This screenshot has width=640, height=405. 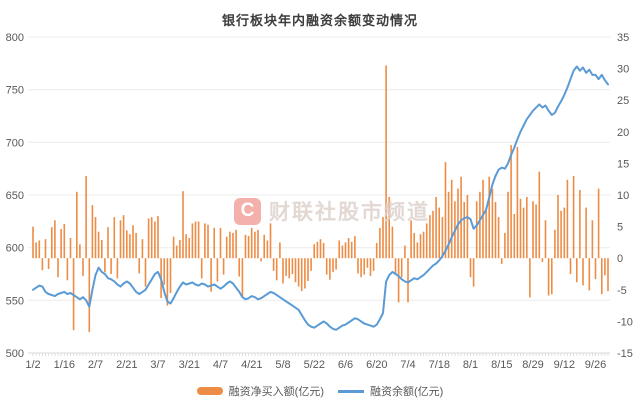 What do you see at coordinates (64, 365) in the screenshot?
I see `svg-text: 1/16` at bounding box center [64, 365].